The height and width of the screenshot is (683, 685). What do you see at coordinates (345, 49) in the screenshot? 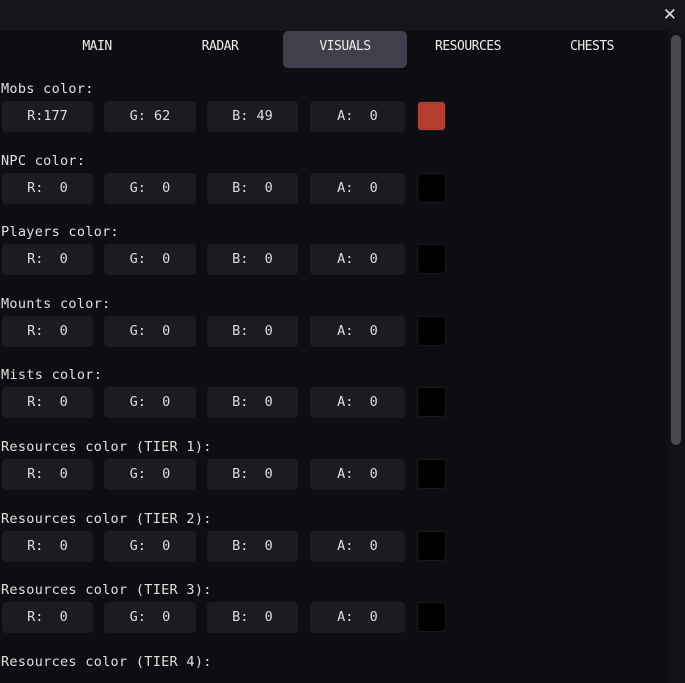
I see `tab-visuals: VISUALS` at bounding box center [345, 49].